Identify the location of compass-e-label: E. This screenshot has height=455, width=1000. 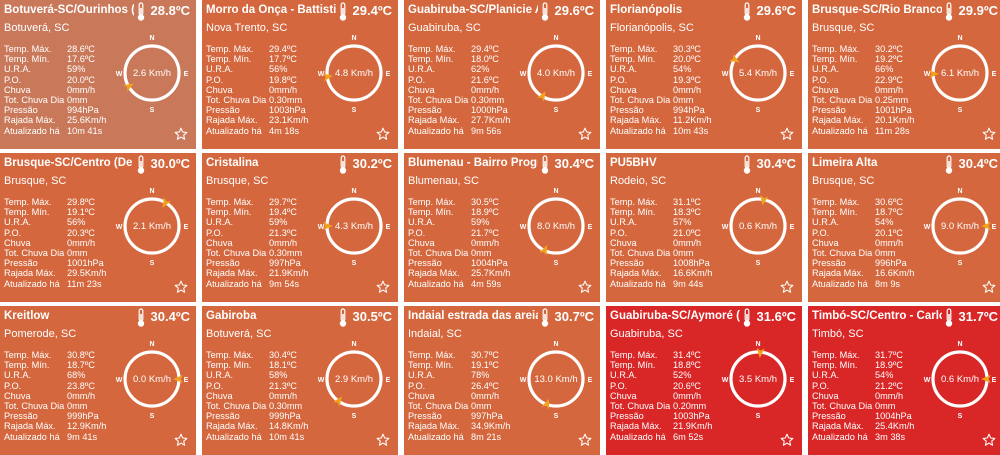
(792, 227).